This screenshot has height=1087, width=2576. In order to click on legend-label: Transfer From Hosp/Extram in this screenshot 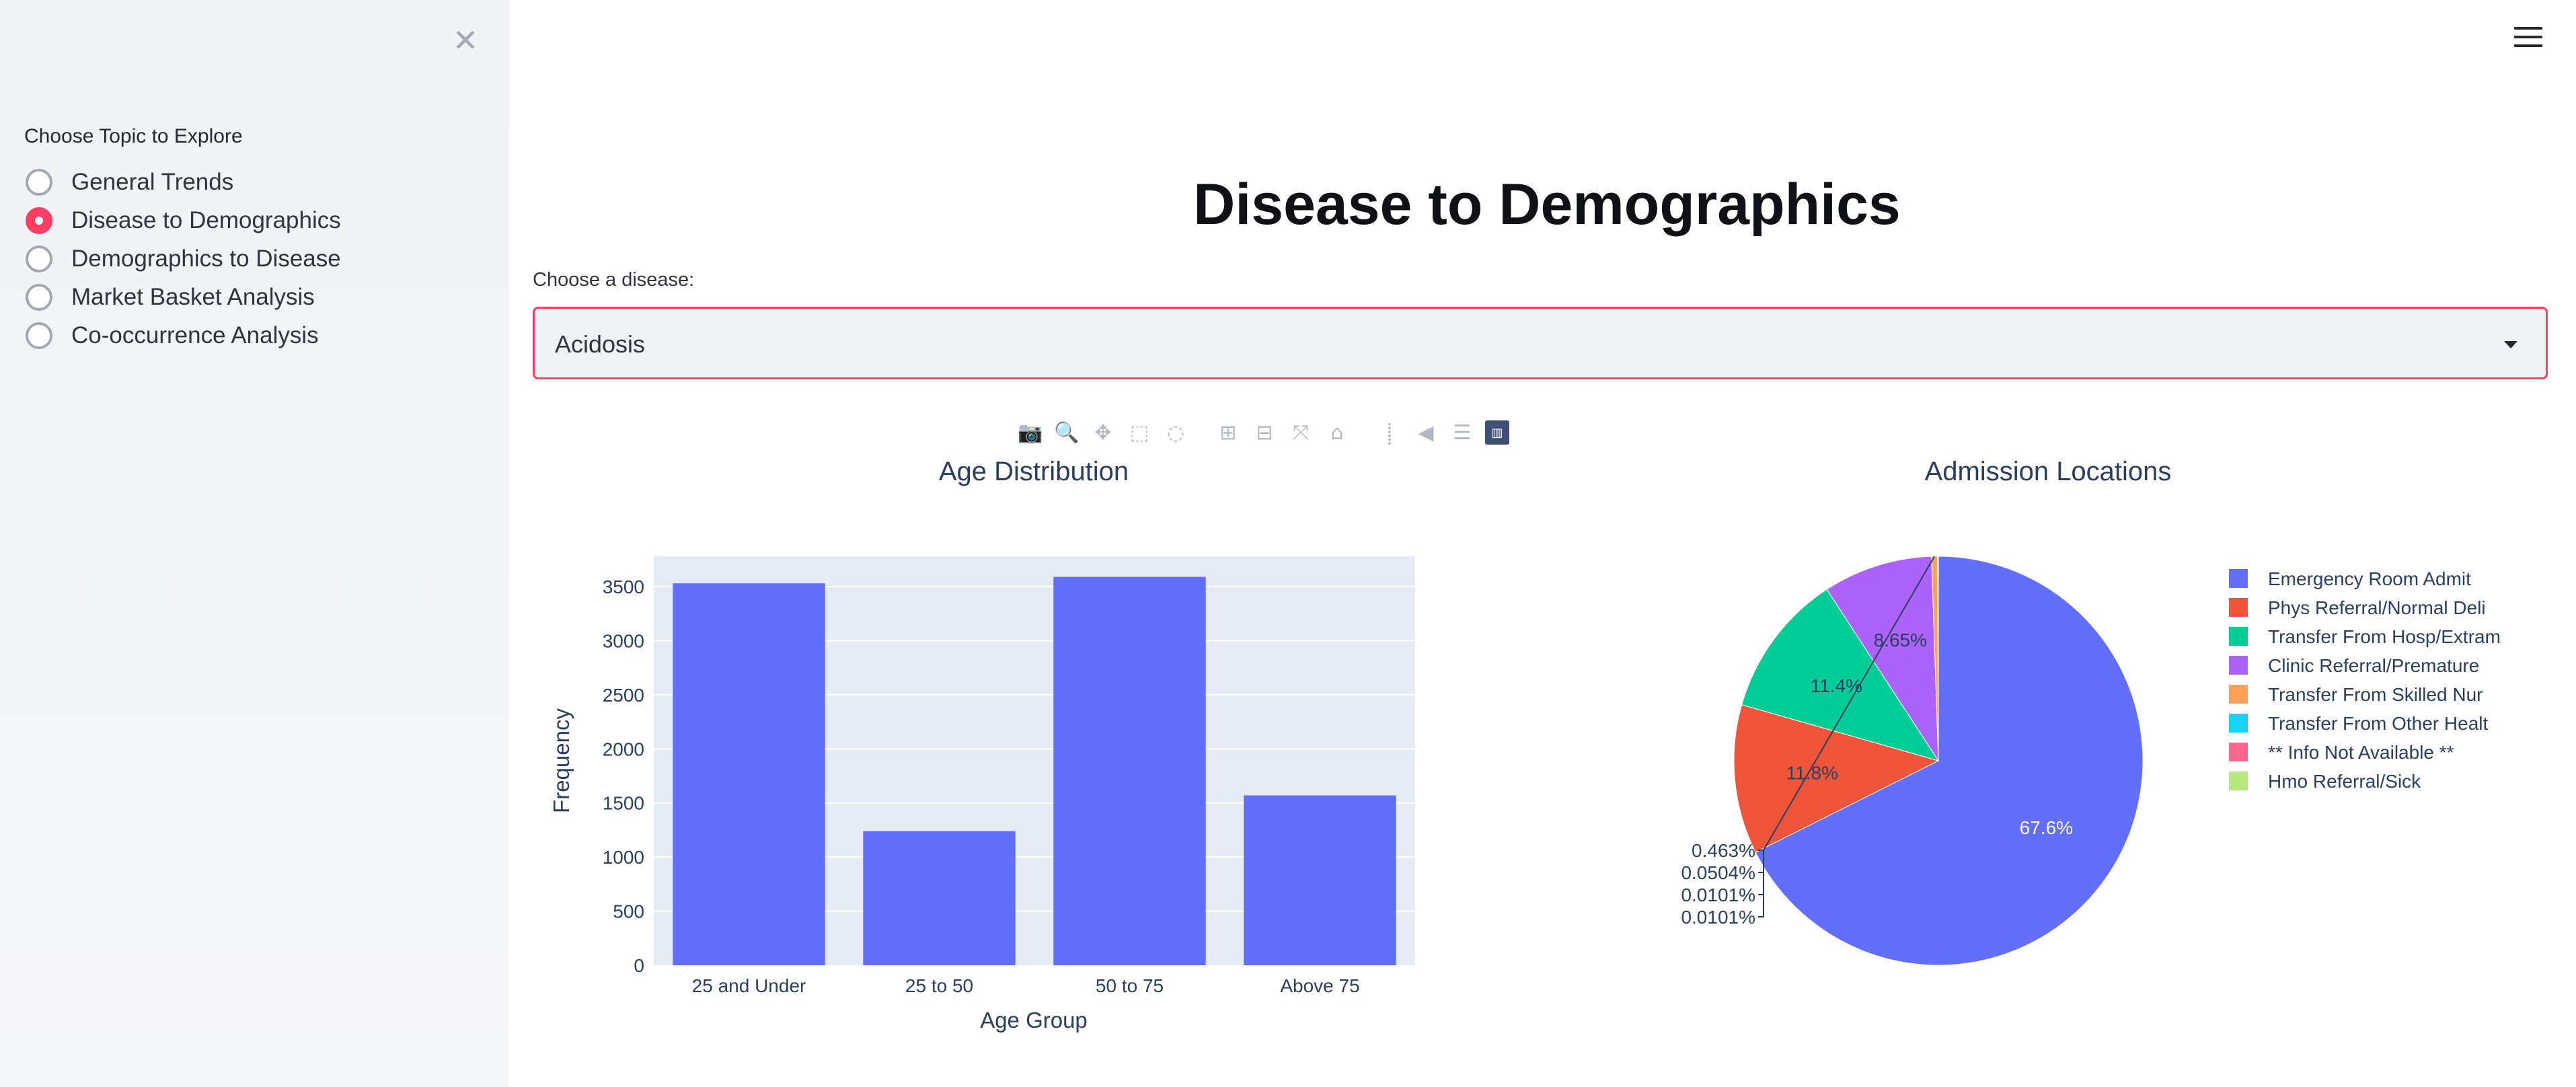, I will do `click(2384, 636)`.